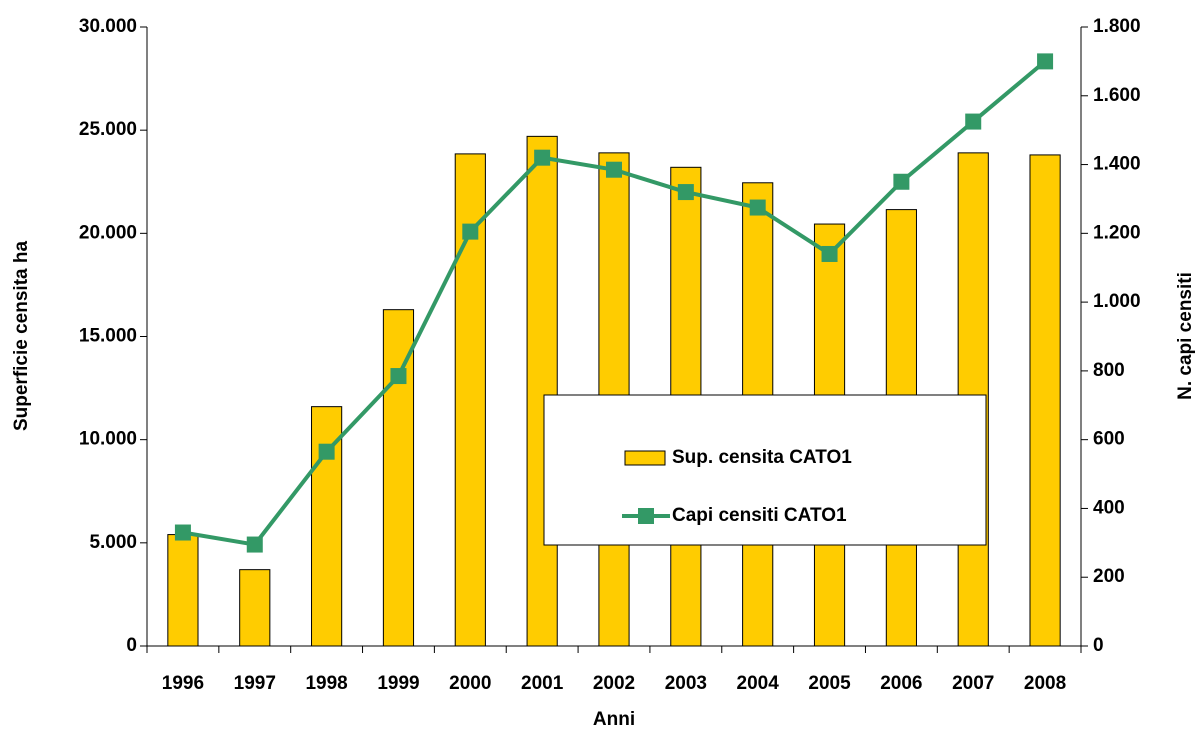 The width and height of the screenshot is (1203, 740). What do you see at coordinates (108, 439) in the screenshot?
I see `y-tick-label: 10.000` at bounding box center [108, 439].